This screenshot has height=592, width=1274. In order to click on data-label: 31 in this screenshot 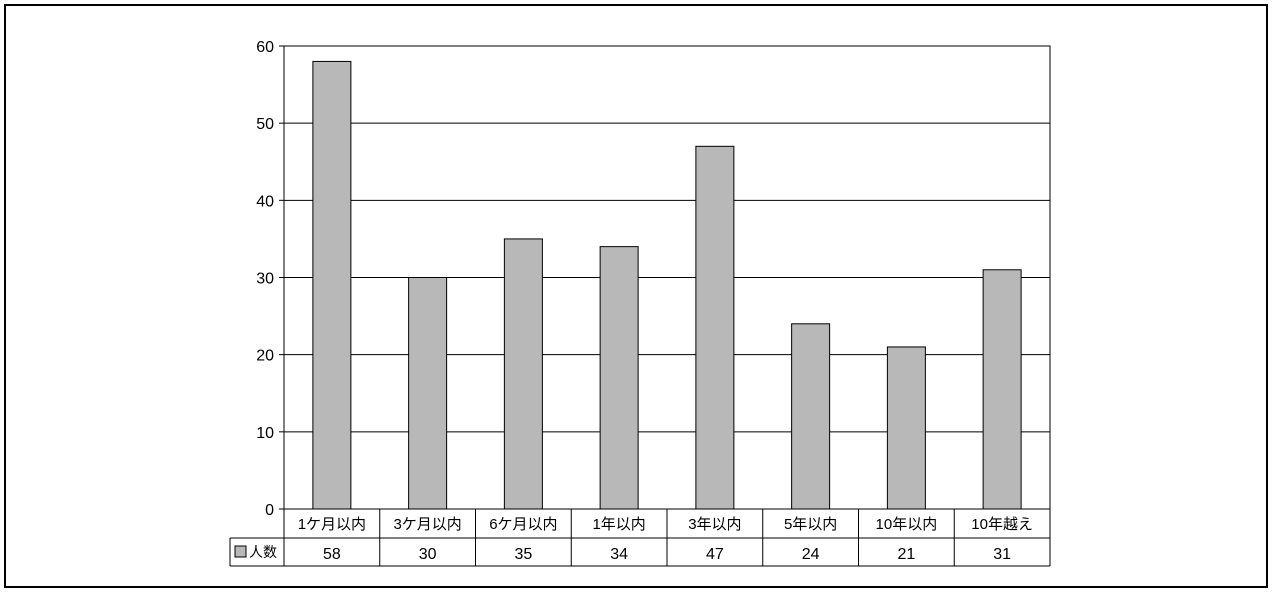, I will do `click(1002, 554)`.